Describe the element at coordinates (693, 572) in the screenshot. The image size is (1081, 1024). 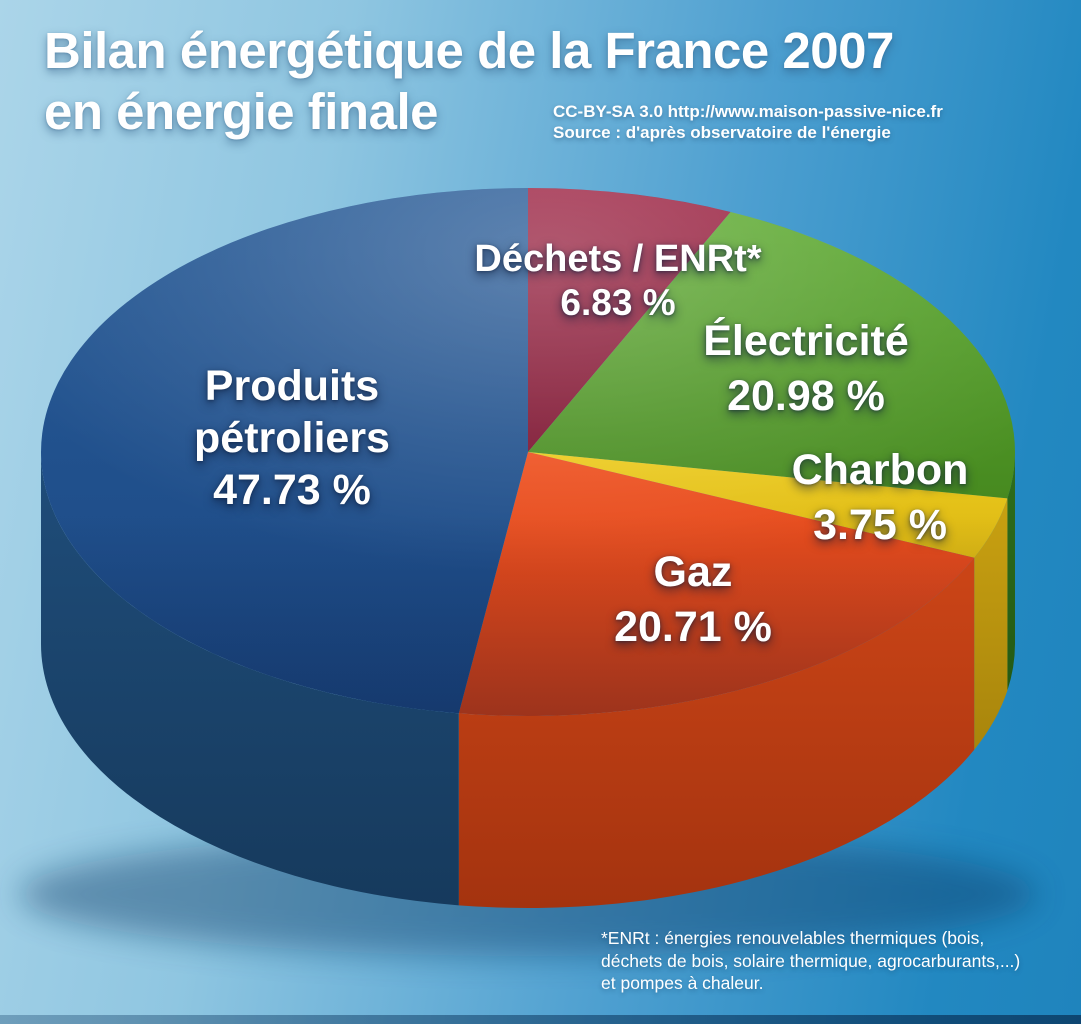
I see `slice-name-gaz: Gaz` at that location.